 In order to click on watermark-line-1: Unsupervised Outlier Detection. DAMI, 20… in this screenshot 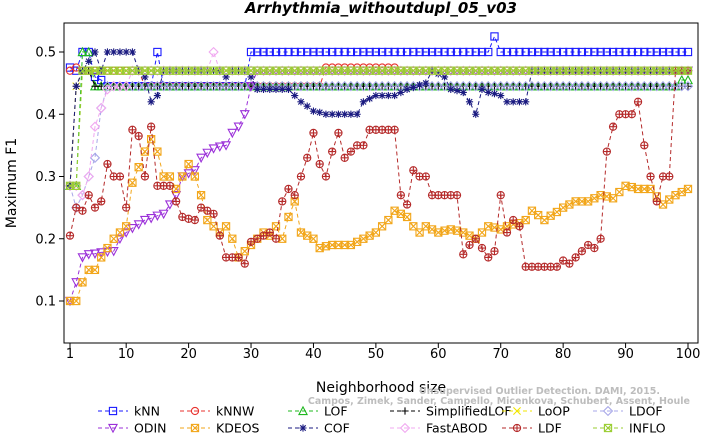, I will do `click(539, 391)`.